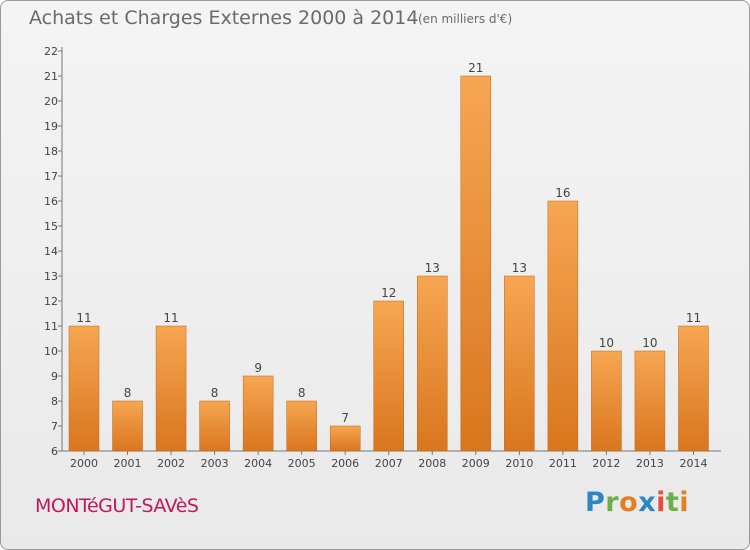 This screenshot has height=550, width=750. I want to click on bar-2009, so click(476, 263).